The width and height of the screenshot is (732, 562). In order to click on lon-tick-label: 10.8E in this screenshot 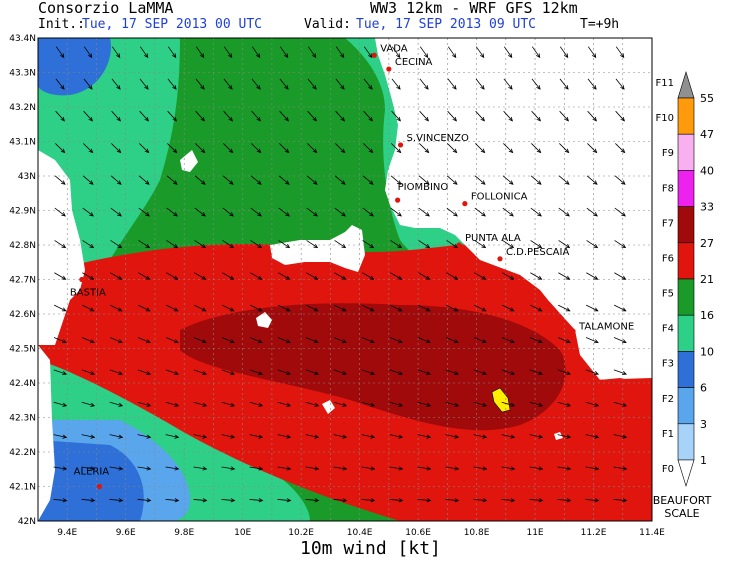, I will do `click(477, 533)`.